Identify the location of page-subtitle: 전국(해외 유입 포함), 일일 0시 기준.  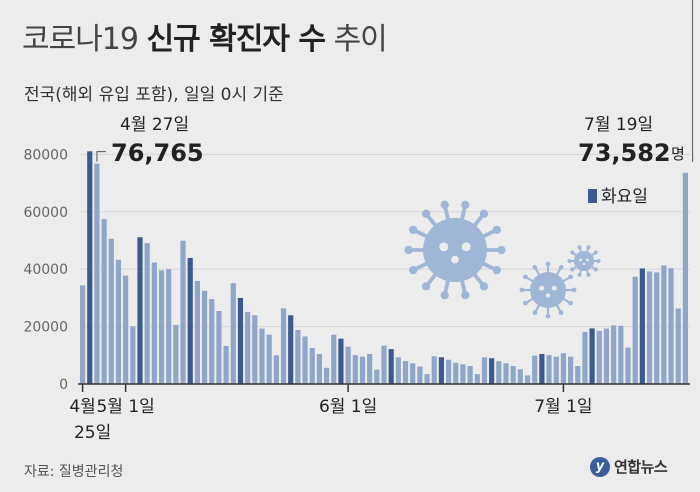
(154, 95).